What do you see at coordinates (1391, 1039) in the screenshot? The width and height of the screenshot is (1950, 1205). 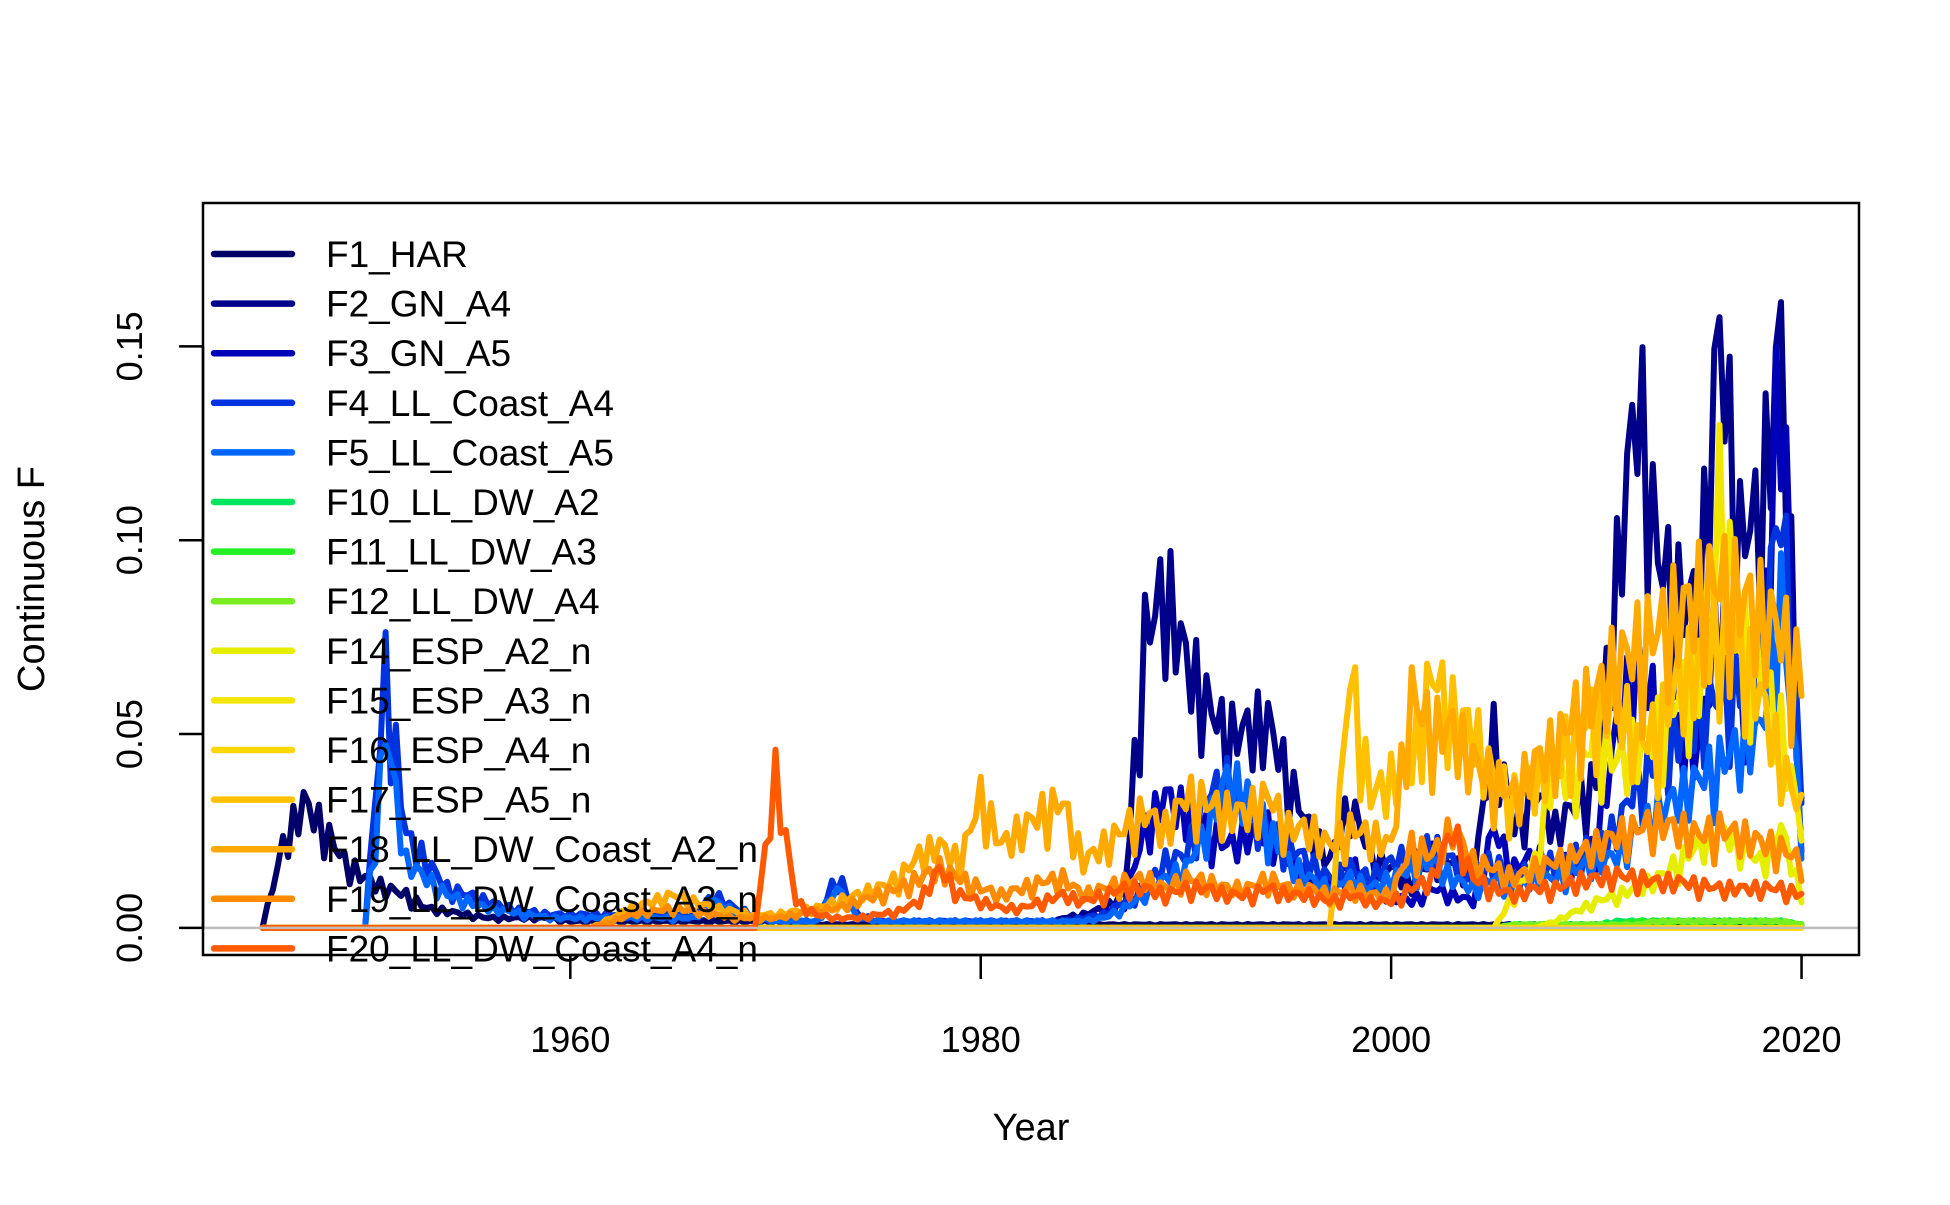 I see `x-tick-label-2000: 2000` at bounding box center [1391, 1039].